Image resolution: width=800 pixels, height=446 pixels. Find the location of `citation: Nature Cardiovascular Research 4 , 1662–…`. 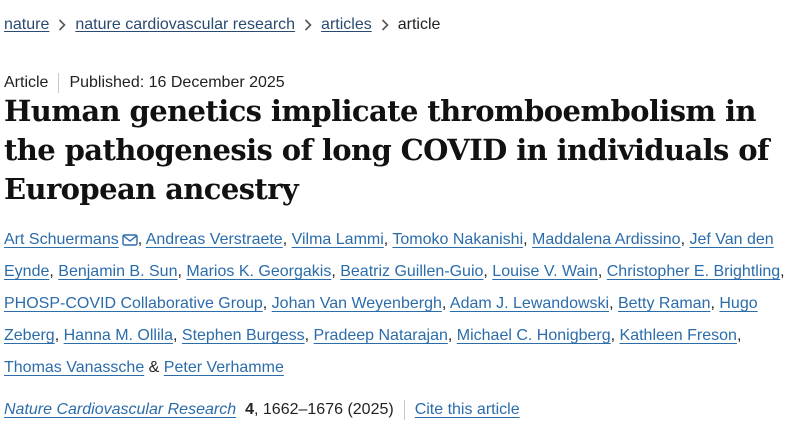

citation: Nature Cardiovascular Research 4 , 1662–… is located at coordinates (262, 410).